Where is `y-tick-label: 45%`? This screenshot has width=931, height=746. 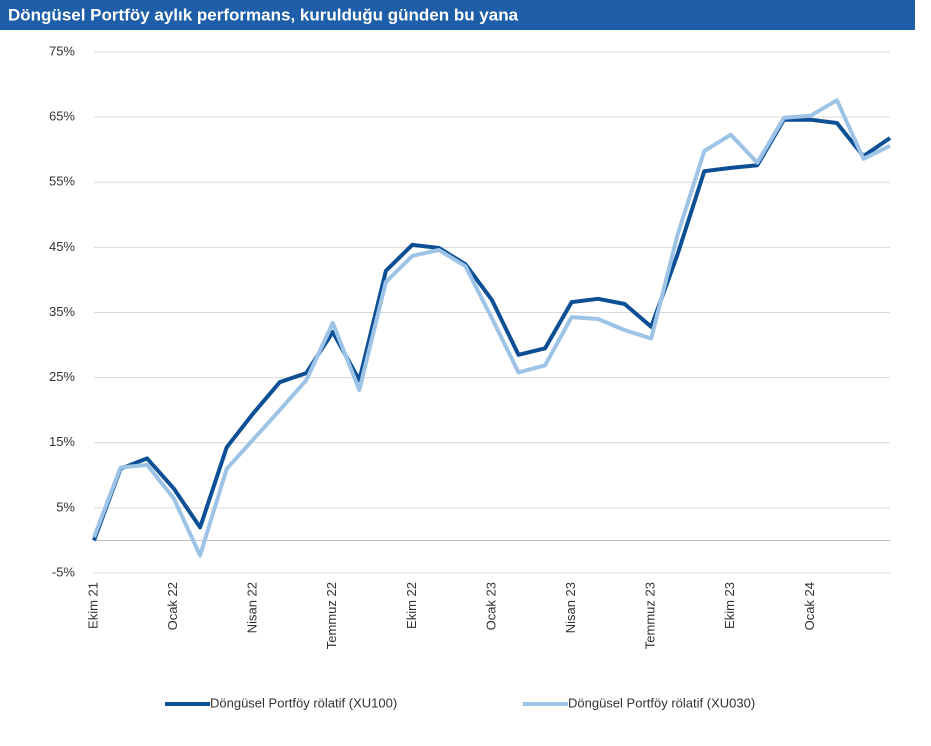 y-tick-label: 45% is located at coordinates (62, 246).